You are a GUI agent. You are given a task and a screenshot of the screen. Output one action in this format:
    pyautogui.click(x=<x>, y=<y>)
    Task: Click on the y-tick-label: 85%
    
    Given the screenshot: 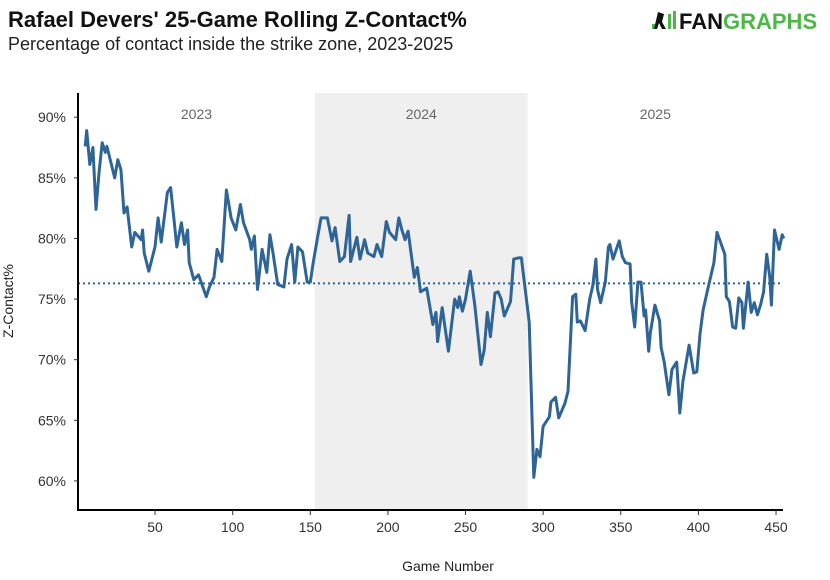 What is the action you would take?
    pyautogui.click(x=52, y=178)
    